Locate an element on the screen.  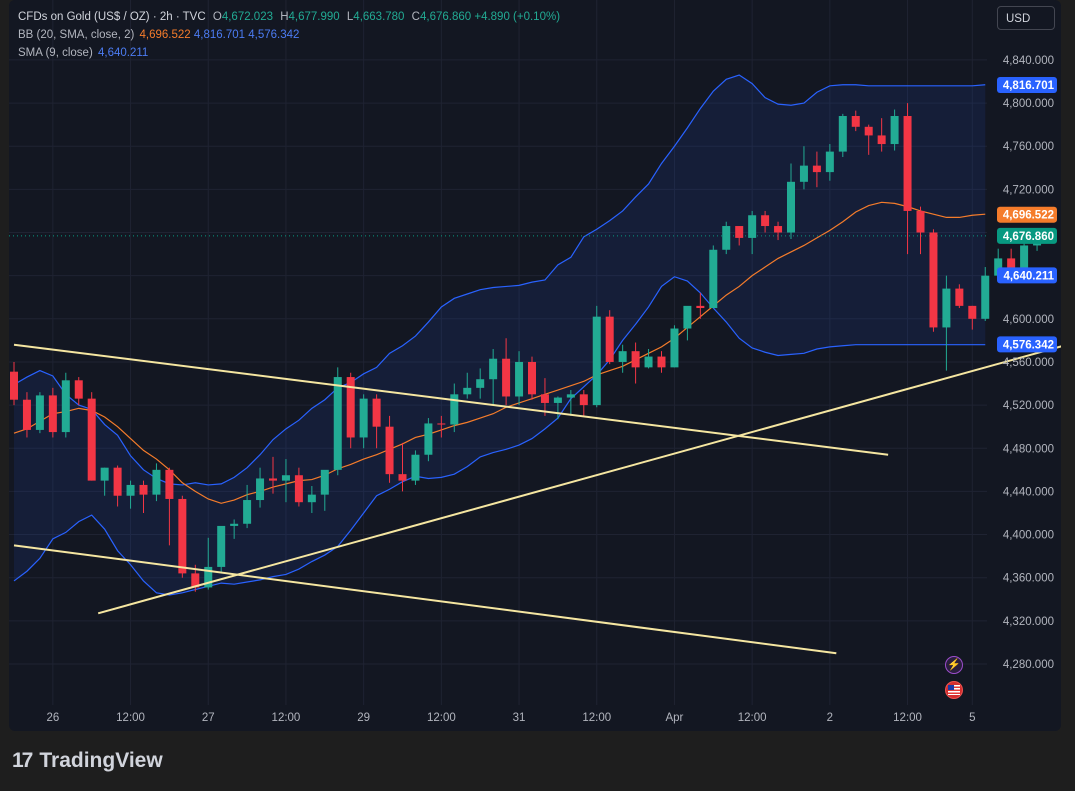
y-tick-label: 4,760.000 is located at coordinates (1028, 147).